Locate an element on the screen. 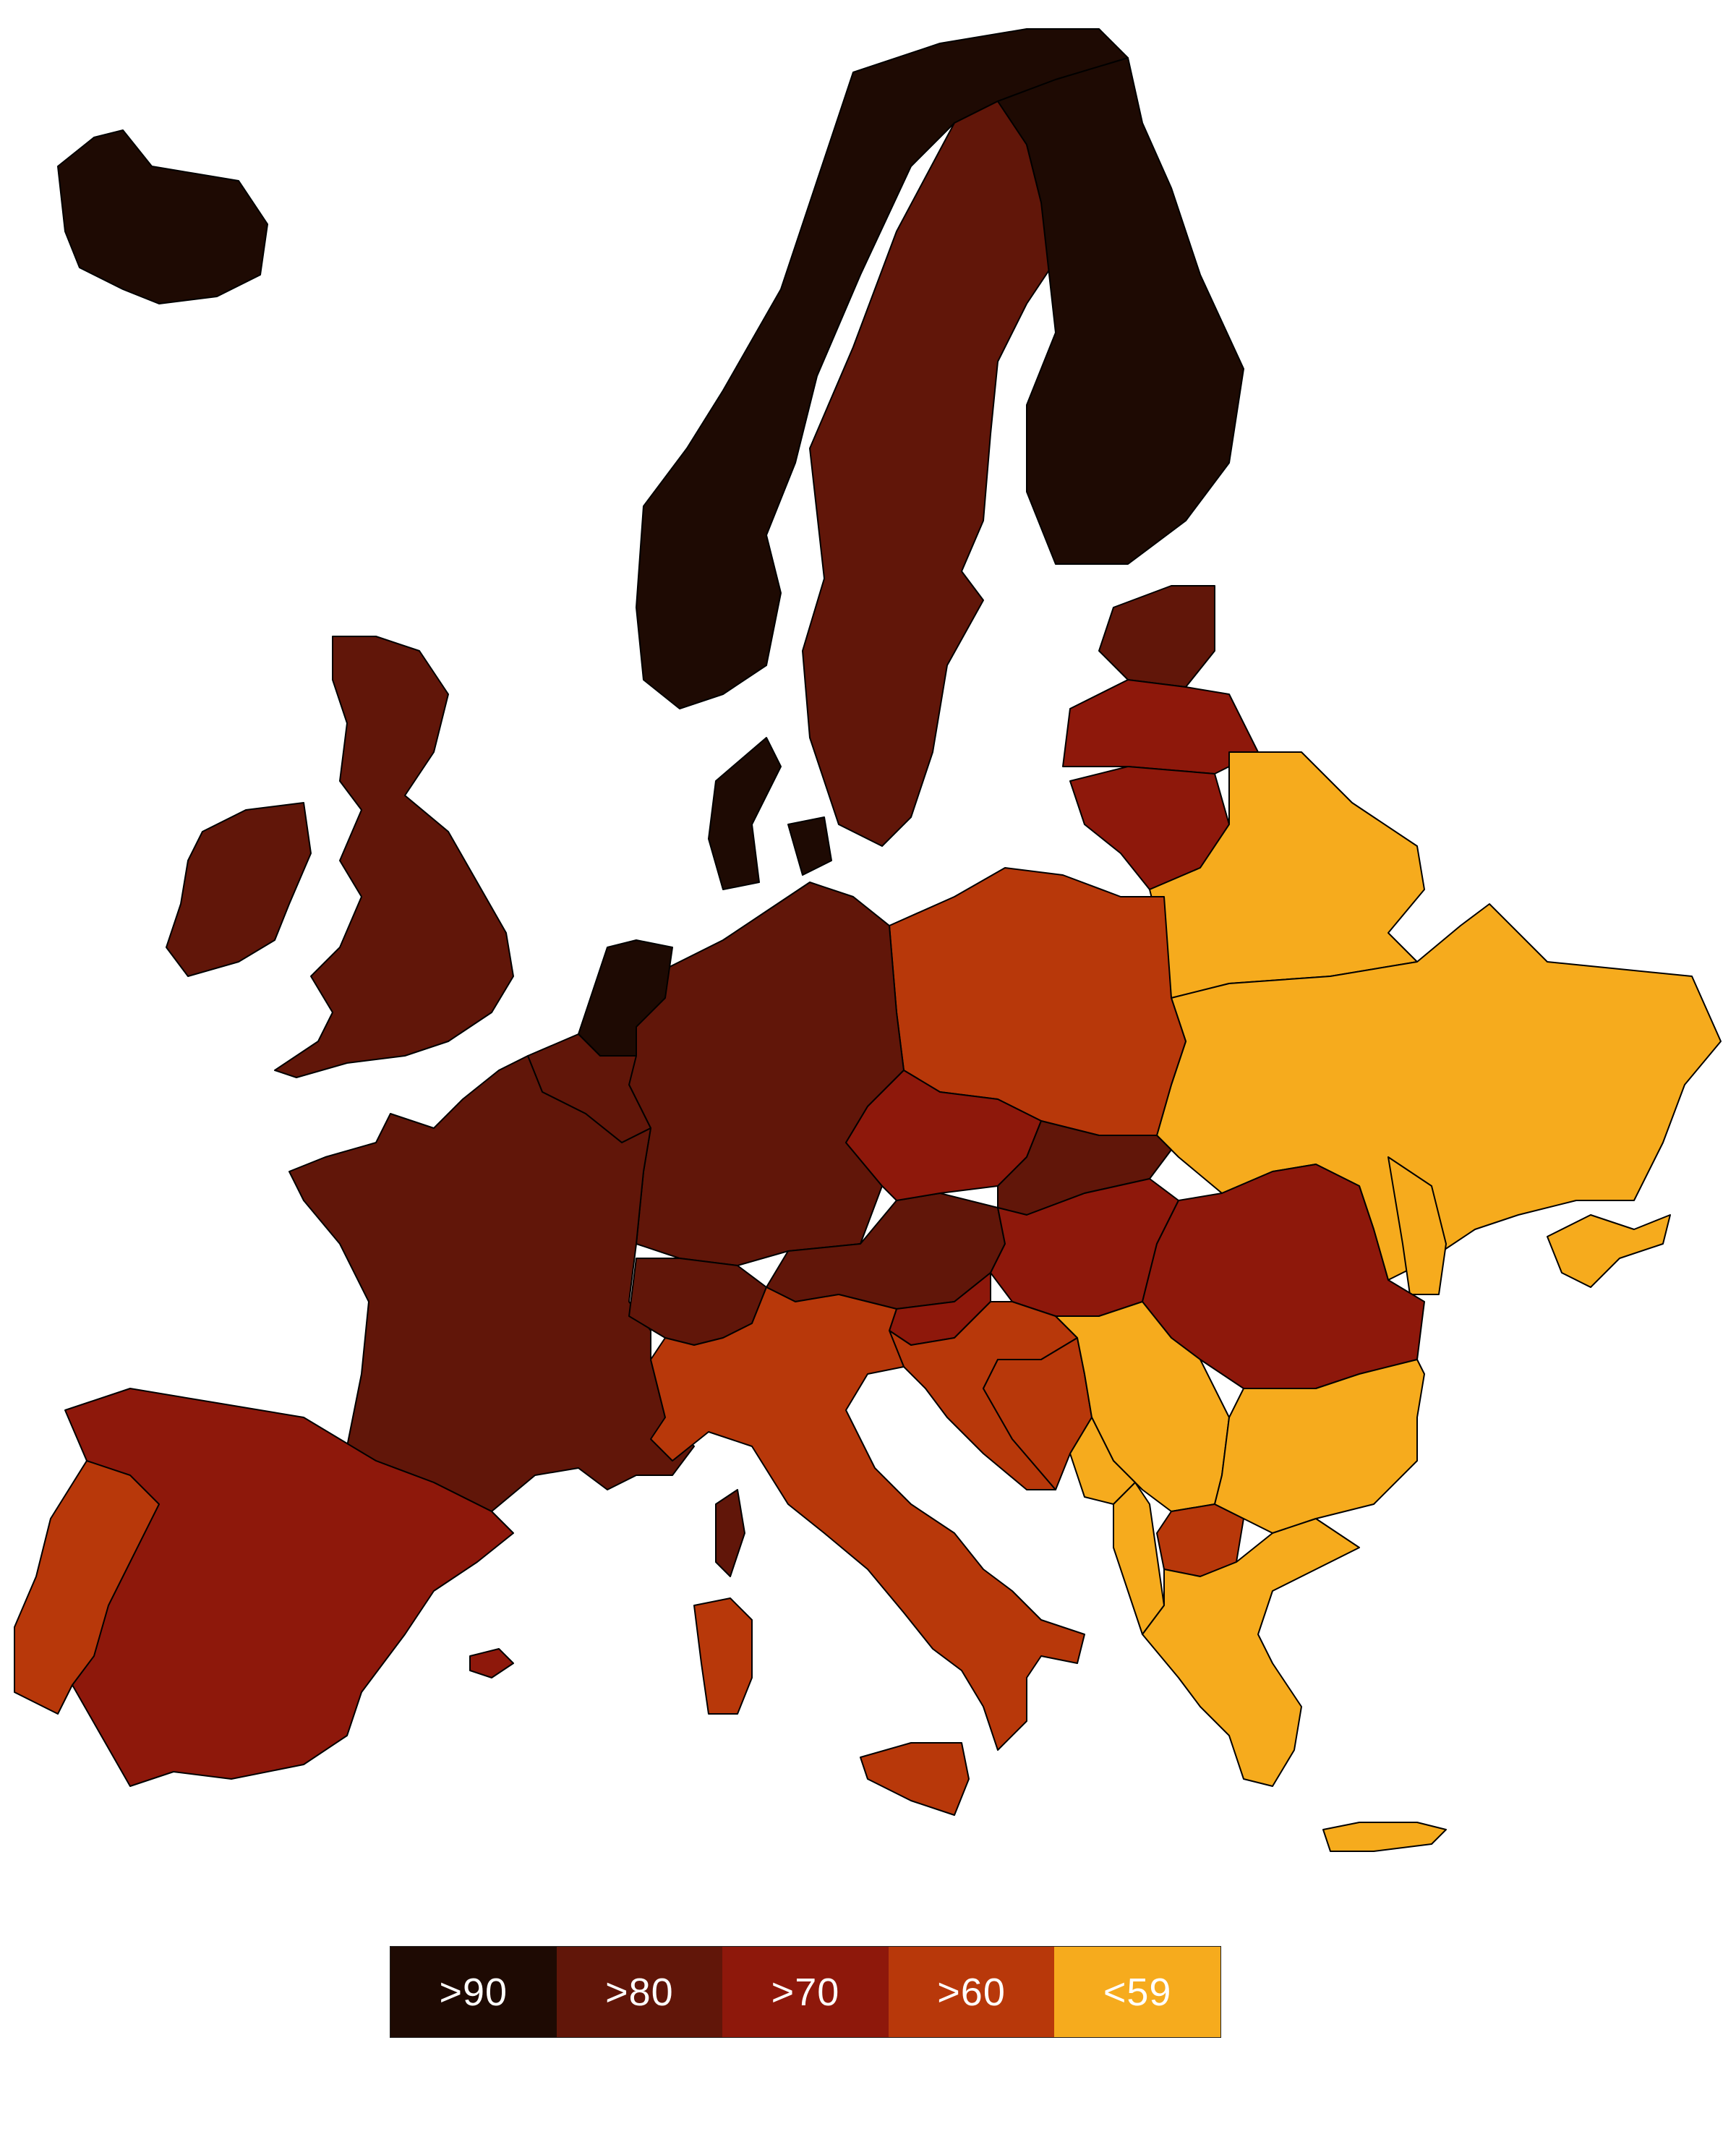 The image size is (1736, 2142). france-region is located at coordinates (491, 1283).